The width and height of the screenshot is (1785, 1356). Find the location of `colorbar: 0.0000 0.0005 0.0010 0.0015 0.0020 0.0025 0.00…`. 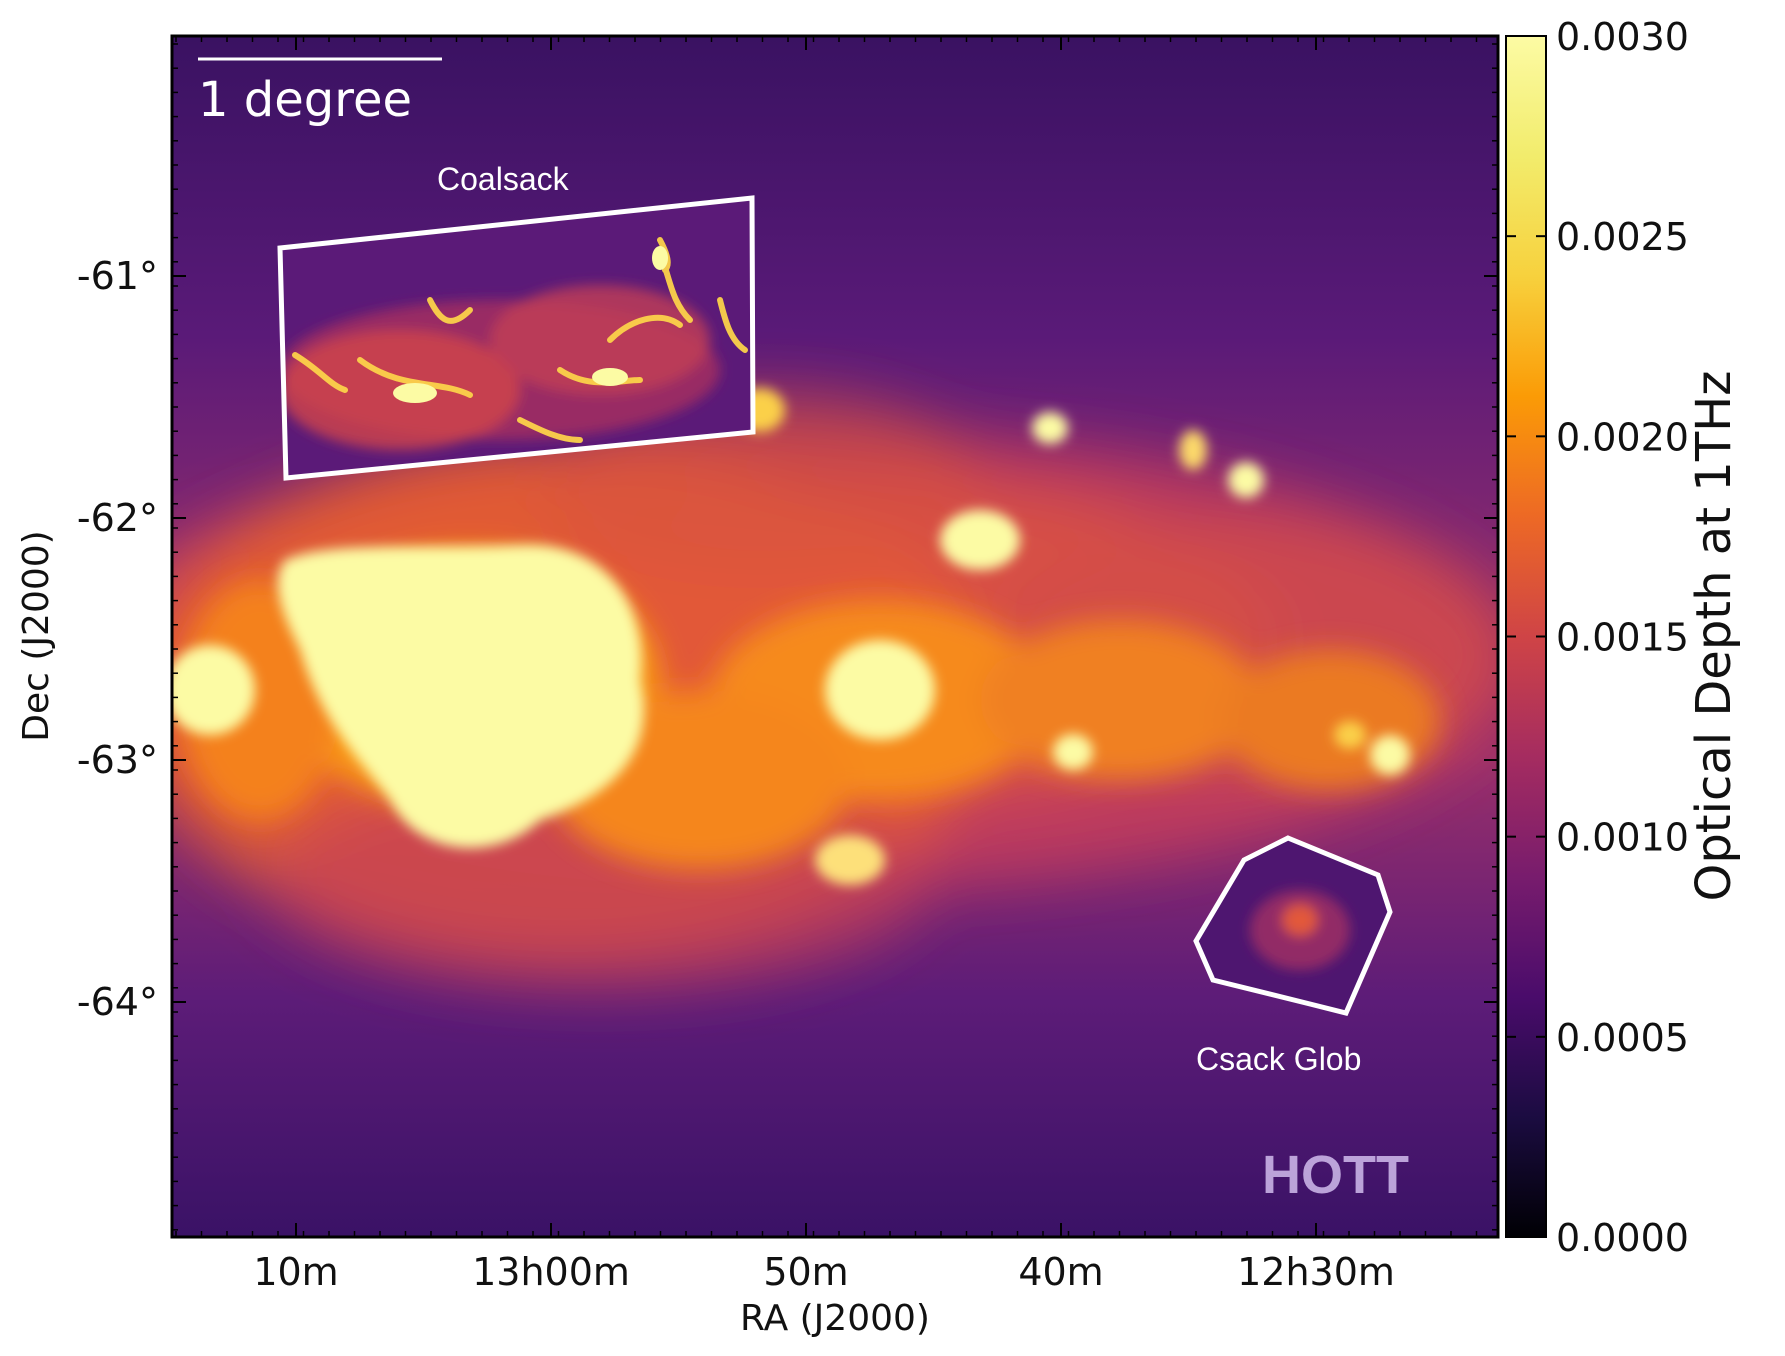

colorbar: 0.0000 0.0005 0.0010 0.0015 0.0020 0.0025 0.00… is located at coordinates (1623, 637).